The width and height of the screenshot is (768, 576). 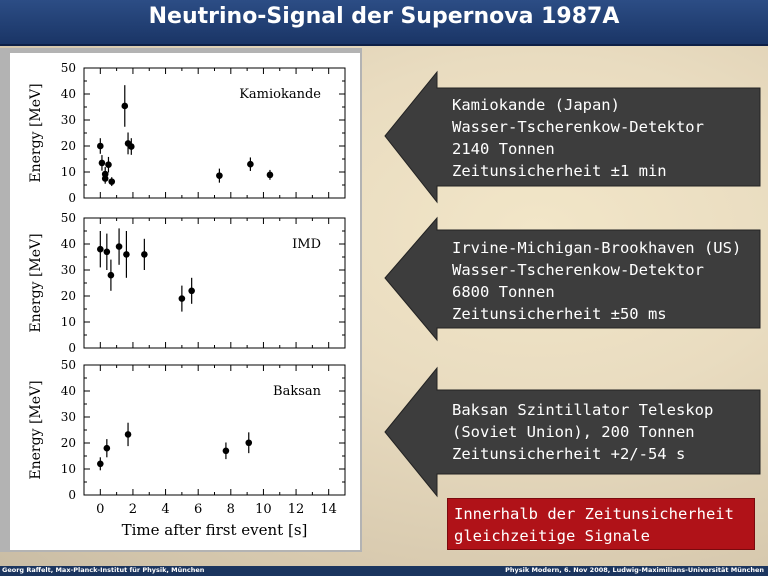 I want to click on callout-line: Zeitunsicherheit ±1 min, so click(x=559, y=171).